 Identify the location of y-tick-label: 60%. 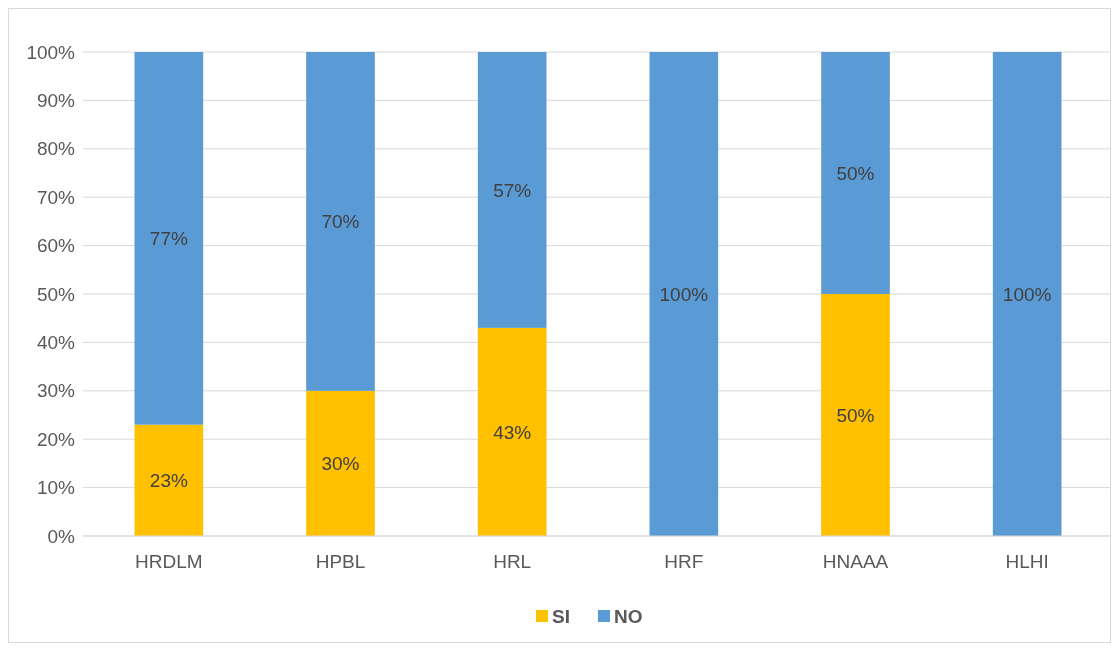
(56, 246).